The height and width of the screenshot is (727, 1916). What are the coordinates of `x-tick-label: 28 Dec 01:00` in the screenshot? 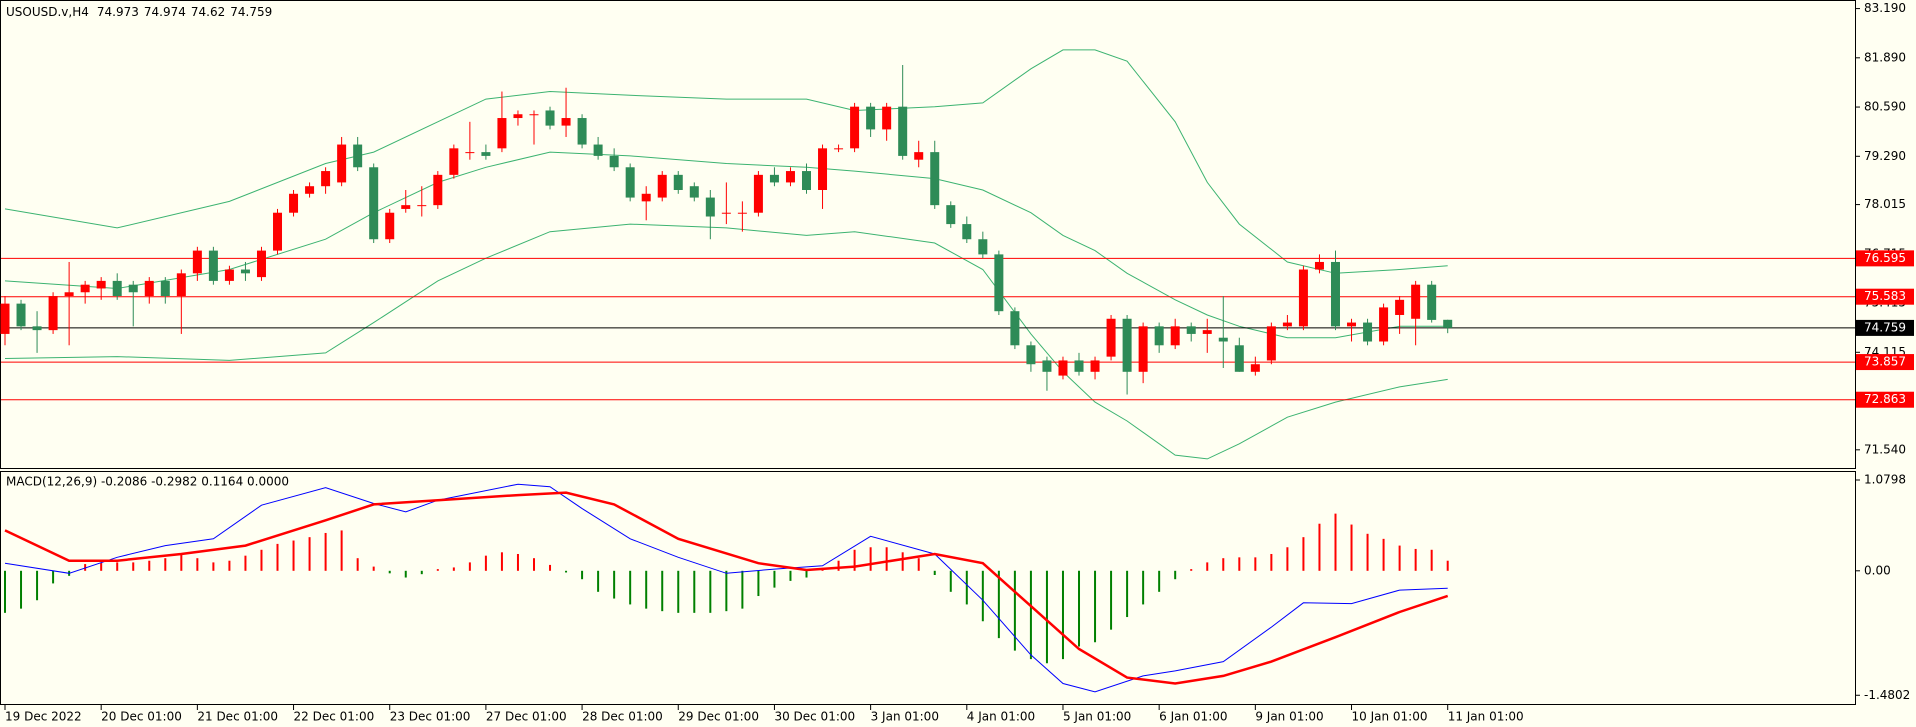 It's located at (622, 717).